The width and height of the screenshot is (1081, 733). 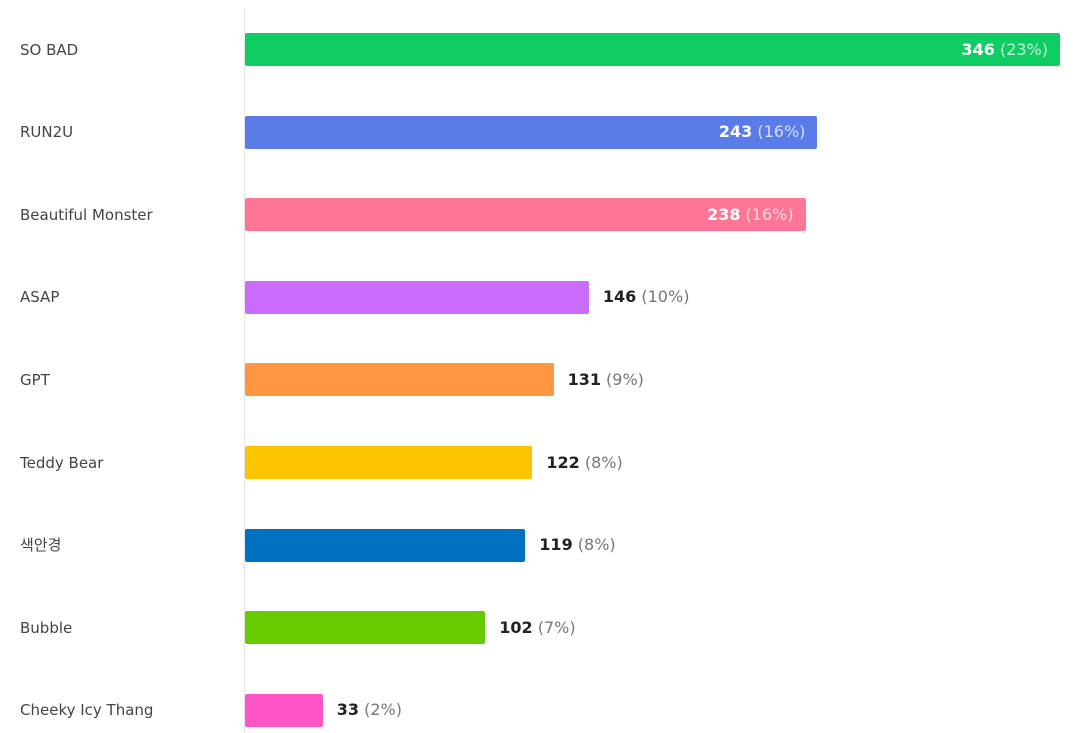 I want to click on value-label: 122 (8%), so click(x=584, y=463).